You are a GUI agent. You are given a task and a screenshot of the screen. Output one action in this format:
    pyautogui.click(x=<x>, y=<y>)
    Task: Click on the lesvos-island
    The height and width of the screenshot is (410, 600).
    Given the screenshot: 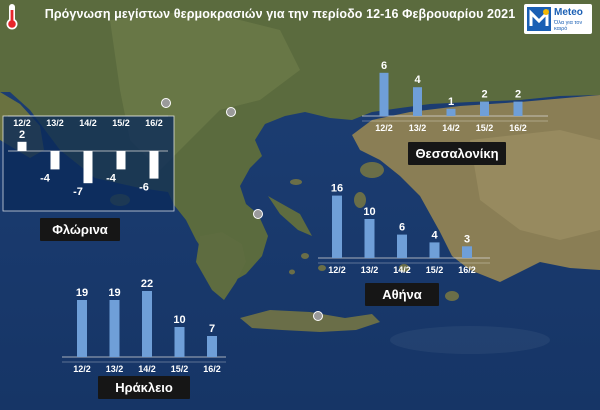 What is the action you would take?
    pyautogui.click(x=372, y=170)
    